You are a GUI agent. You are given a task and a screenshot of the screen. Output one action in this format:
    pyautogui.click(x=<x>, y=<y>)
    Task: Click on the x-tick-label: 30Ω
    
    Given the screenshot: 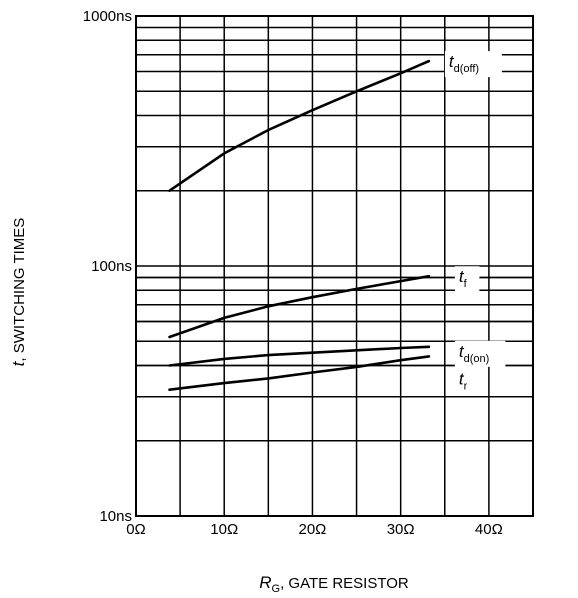 What is the action you would take?
    pyautogui.click(x=401, y=529)
    